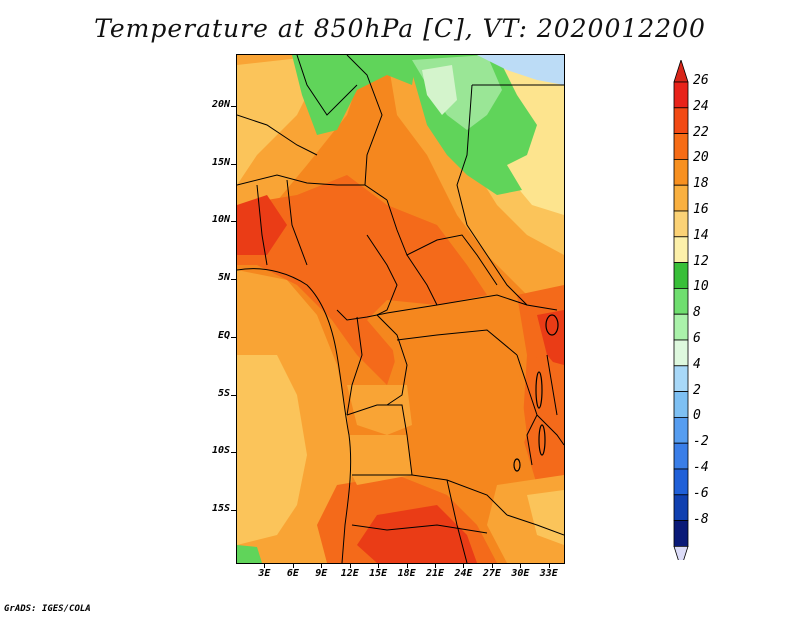 Image resolution: width=800 pixels, height=618 pixels. I want to click on colorbar-label: 22, so click(701, 132).